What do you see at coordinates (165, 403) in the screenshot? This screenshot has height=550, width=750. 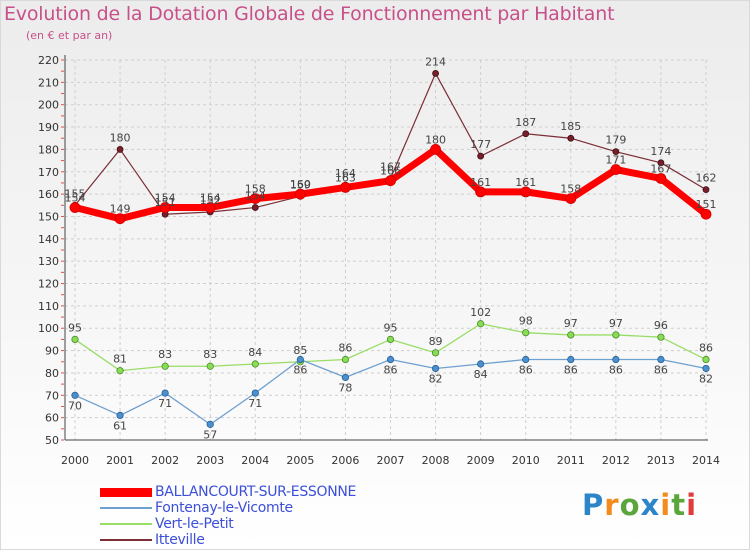 I see `data-label: 71` at bounding box center [165, 403].